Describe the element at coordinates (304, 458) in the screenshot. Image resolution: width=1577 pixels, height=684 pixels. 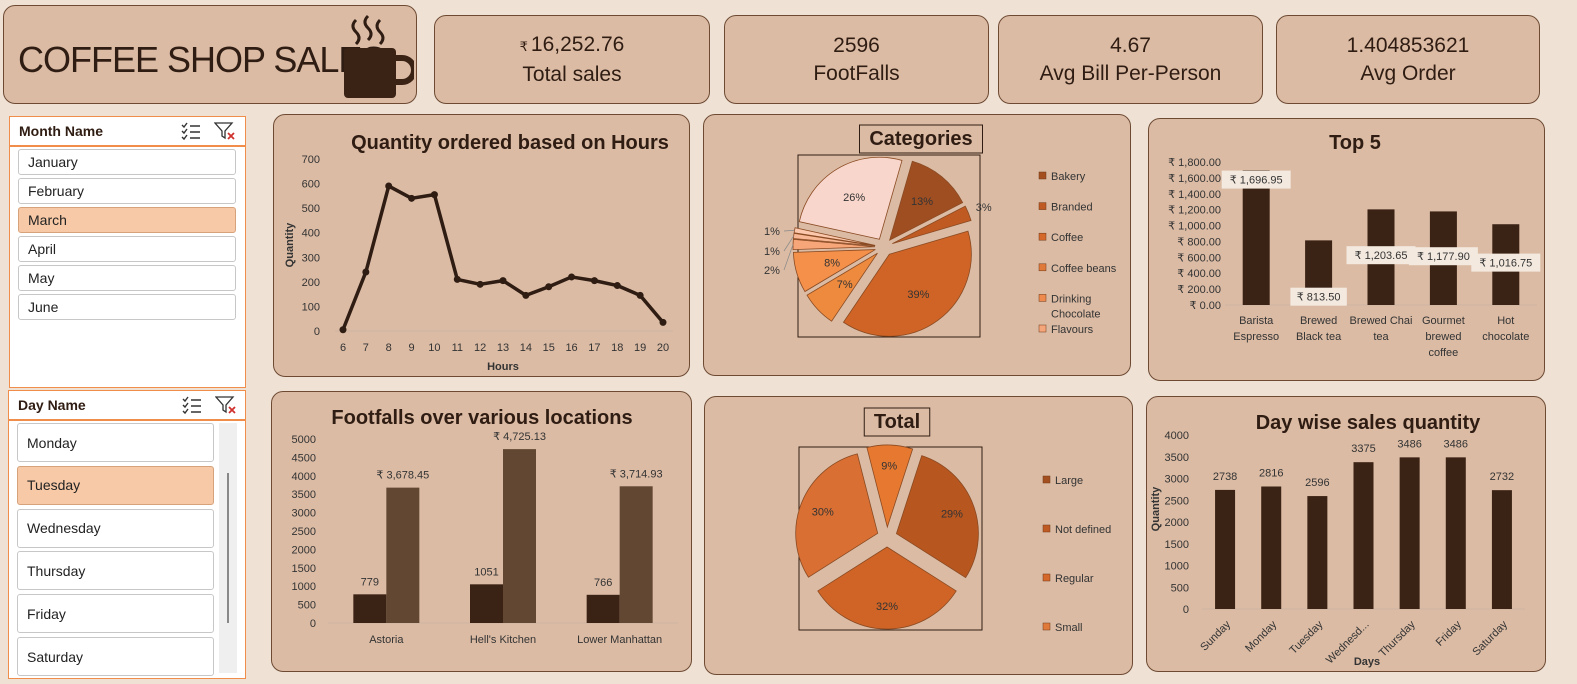
I see `y-tick-label: 4500` at that location.